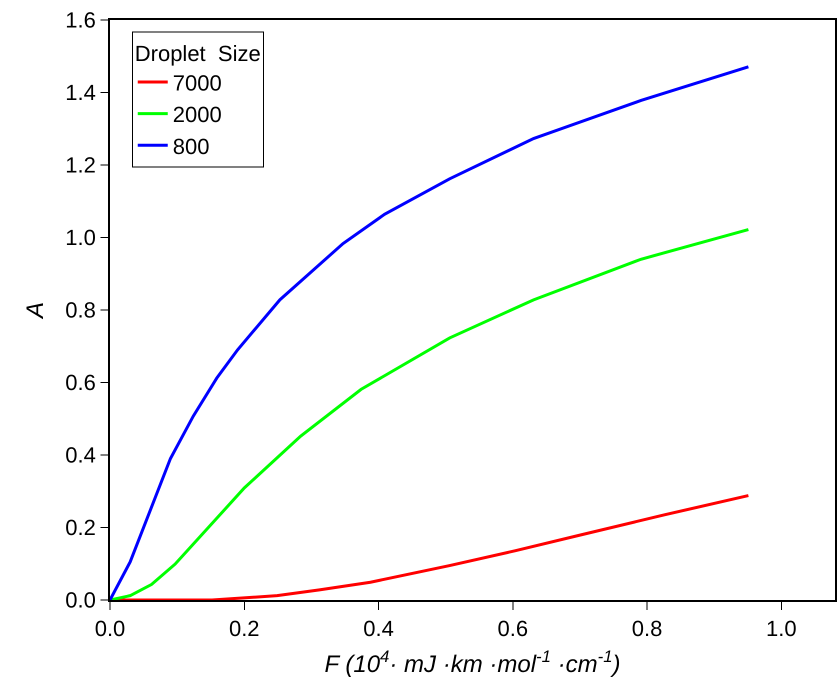 This screenshot has width=837, height=700. I want to click on x-axis-title: F (10$^{4}$· mJ ·km ·mol$^{-1}$ ·cm$^{-1}$), so click(472, 662).